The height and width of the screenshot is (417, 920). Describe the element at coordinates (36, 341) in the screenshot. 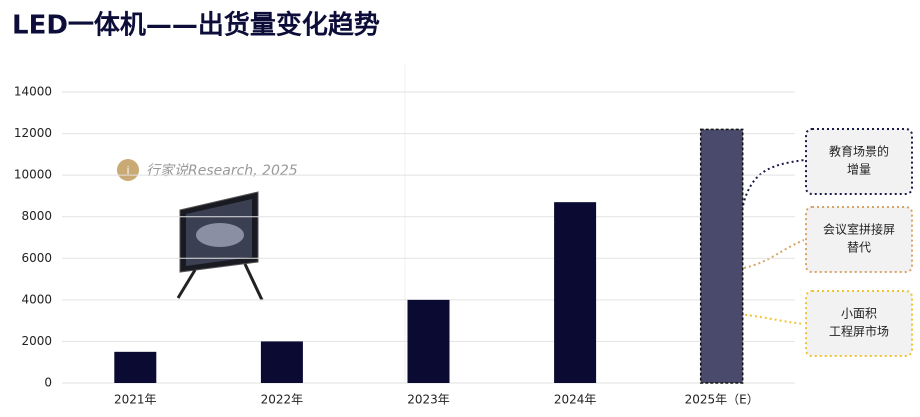

I see `y-tick-label: 2000` at that location.